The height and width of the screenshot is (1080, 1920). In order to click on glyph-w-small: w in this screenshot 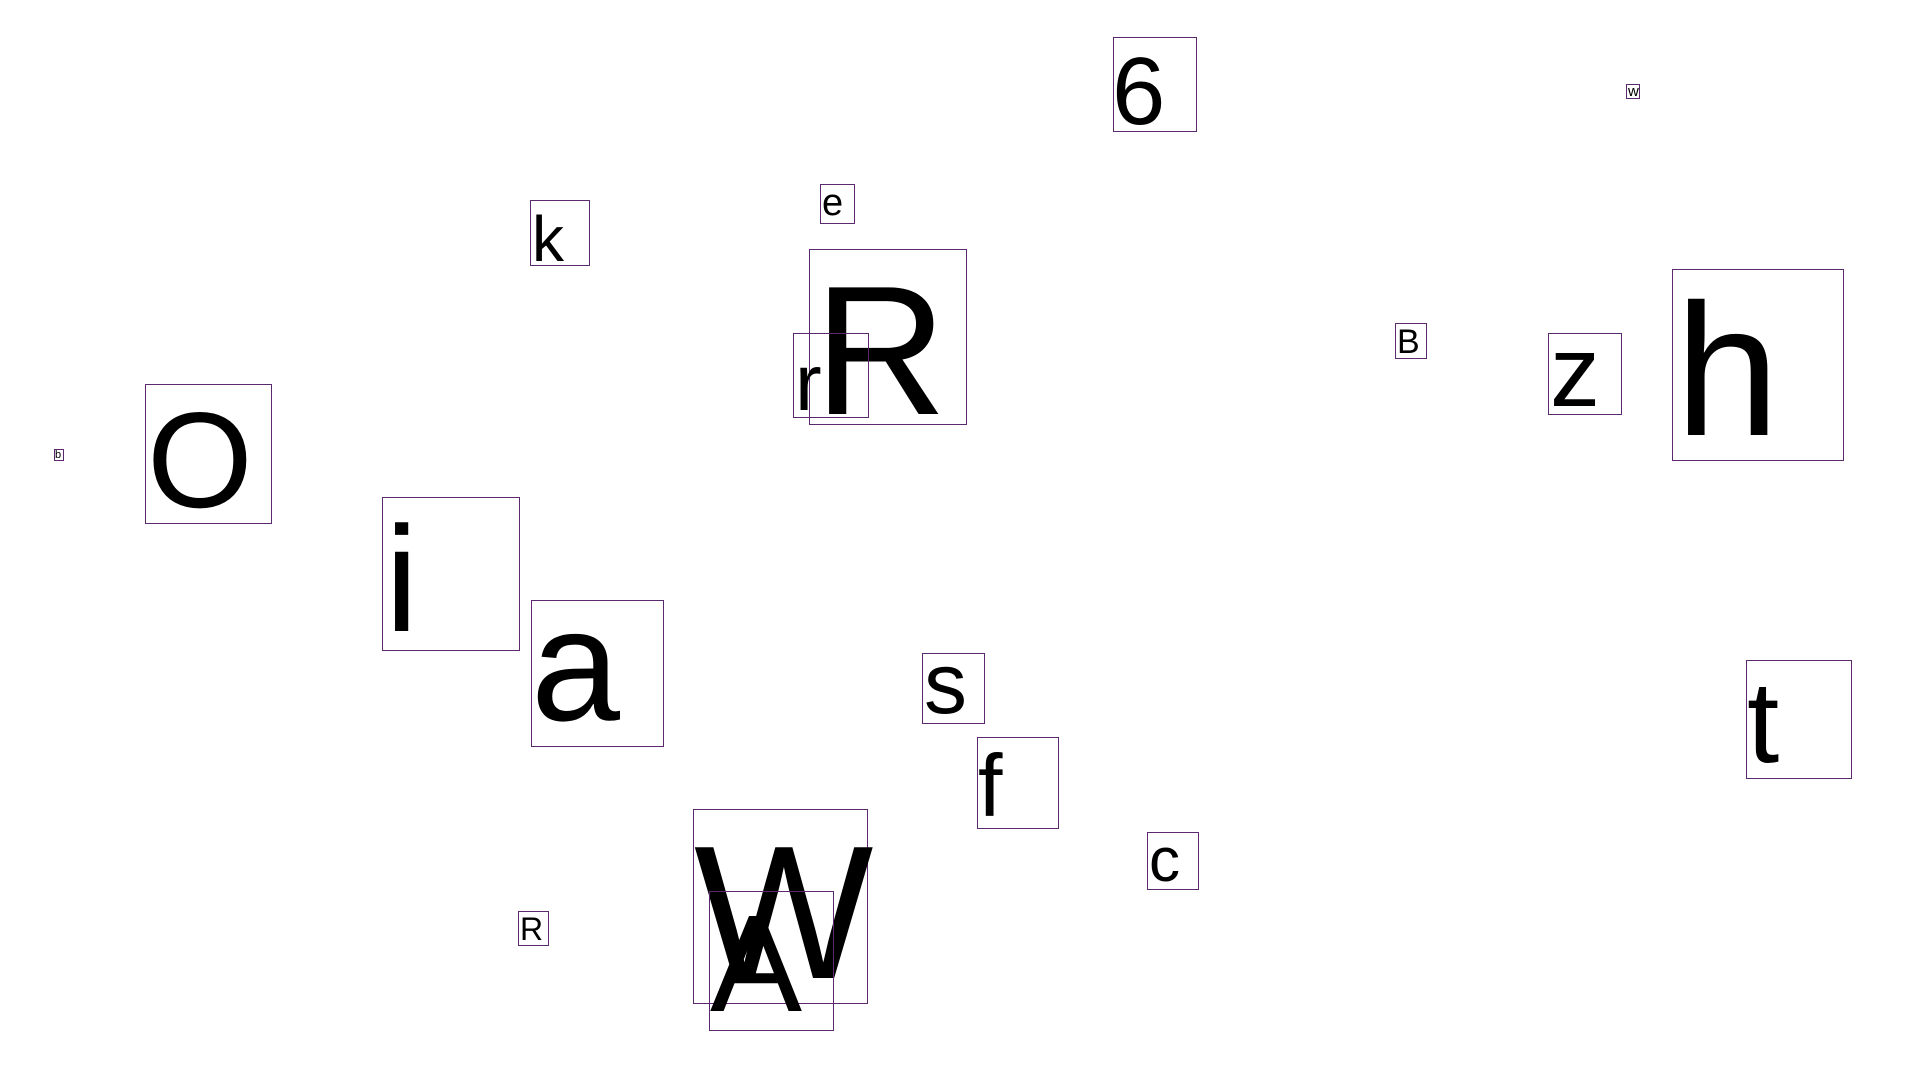, I will do `click(1633, 91)`.